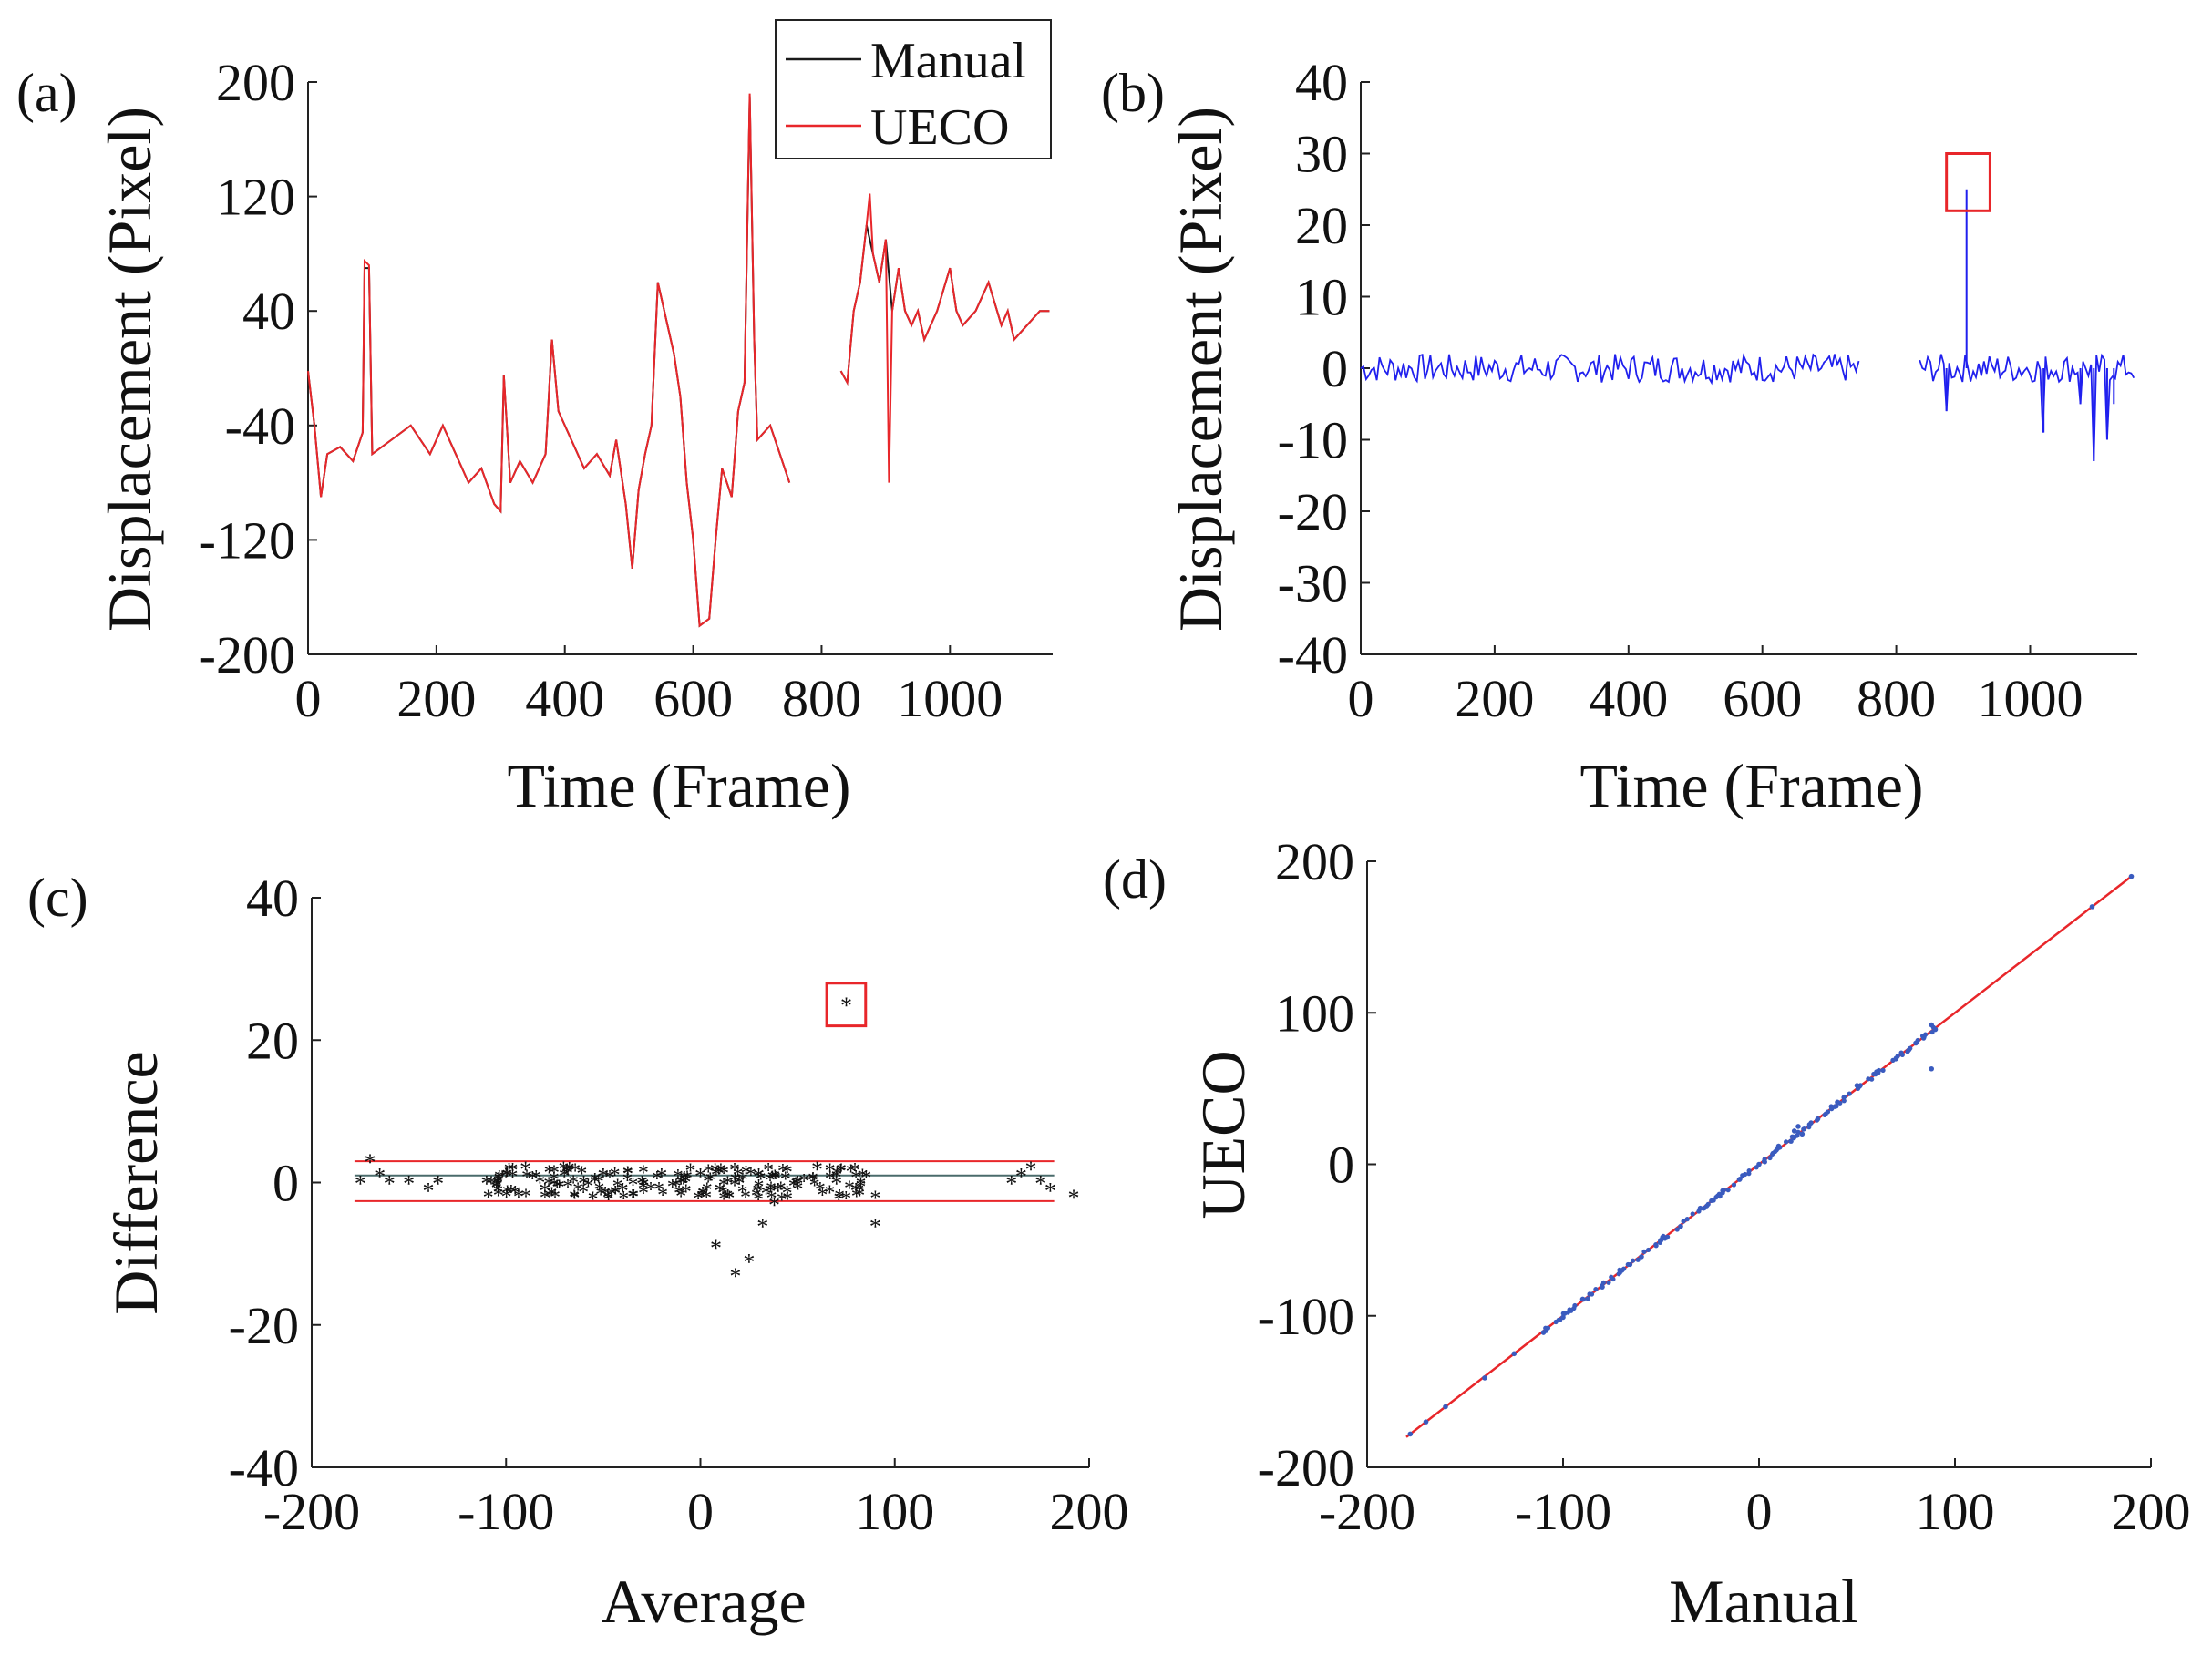 The height and width of the screenshot is (1656, 2212). Describe the element at coordinates (894, 1512) in the screenshot. I see `panel-c-x-tick-label: 100` at that location.